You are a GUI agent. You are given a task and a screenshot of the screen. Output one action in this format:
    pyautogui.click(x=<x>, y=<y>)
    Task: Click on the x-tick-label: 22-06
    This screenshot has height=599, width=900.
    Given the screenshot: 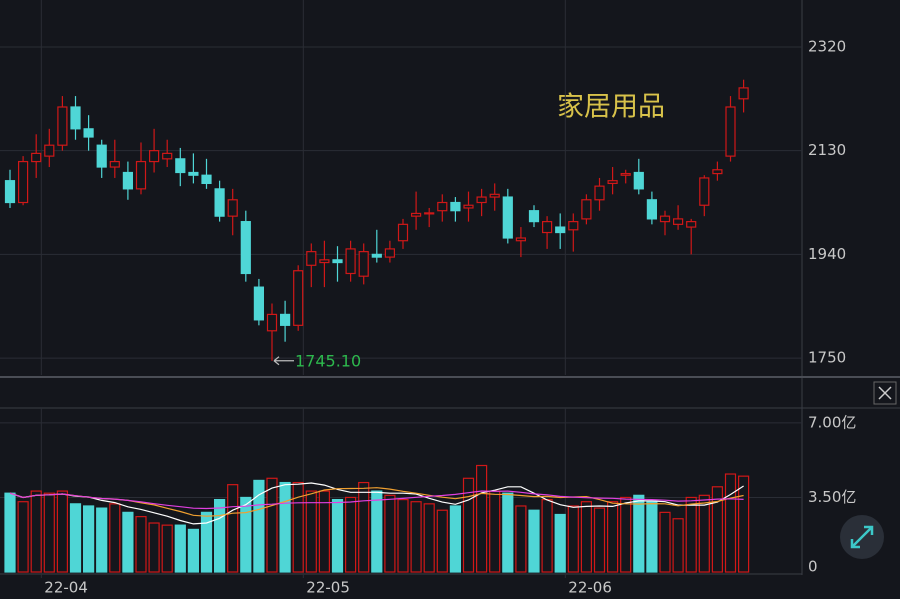 What is the action you would take?
    pyautogui.click(x=590, y=588)
    